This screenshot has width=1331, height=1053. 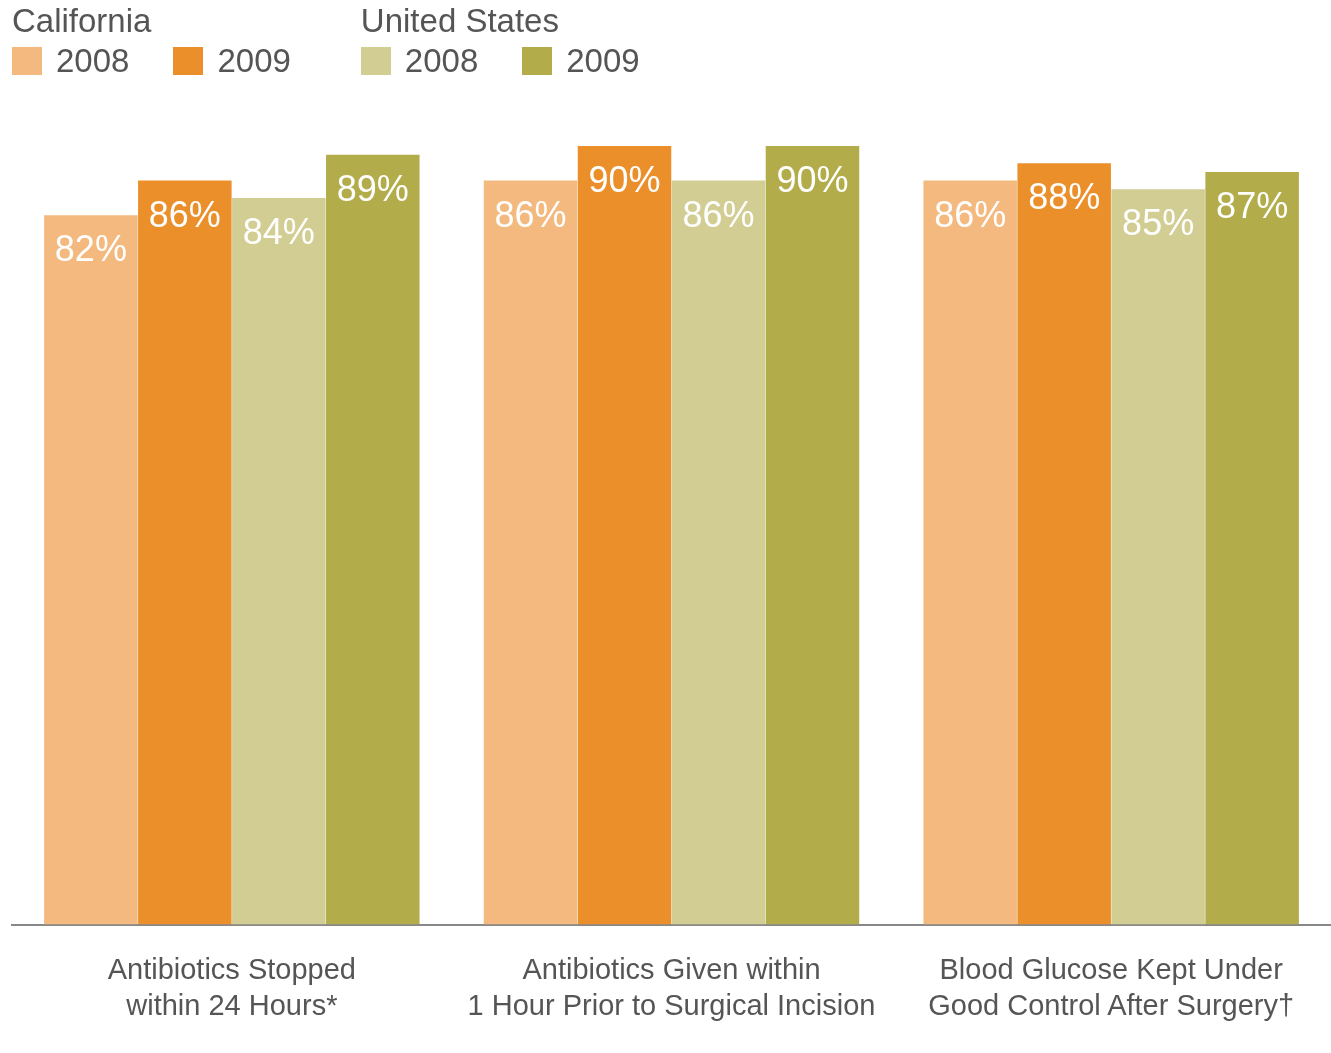 I want to click on x-tick-label: Antibiotics Given within 1 Hour Prior to Surgical Incision, so click(x=671, y=986).